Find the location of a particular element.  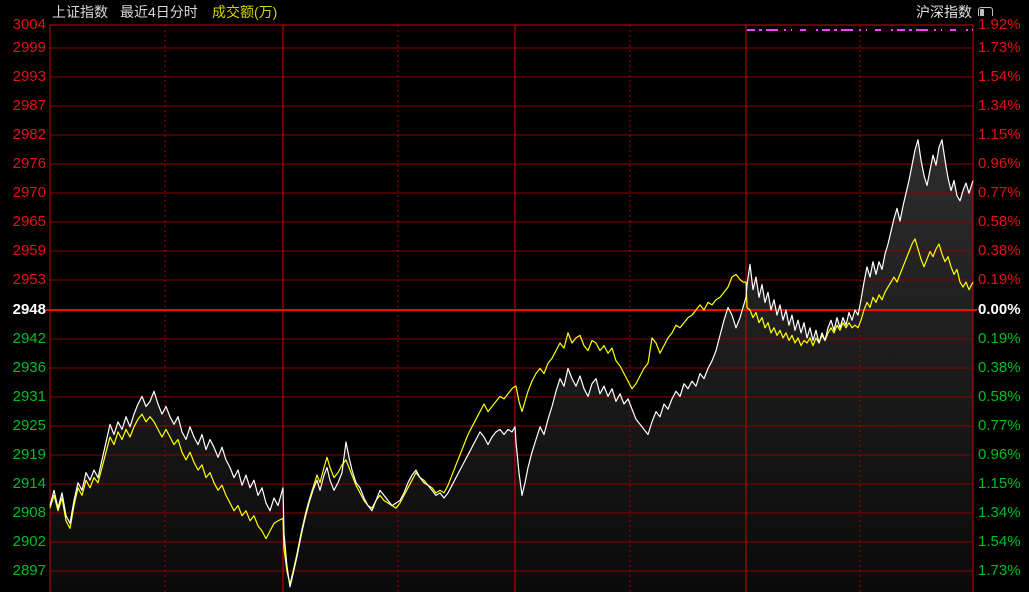

price-tick-label: 2993 is located at coordinates (23, 77).